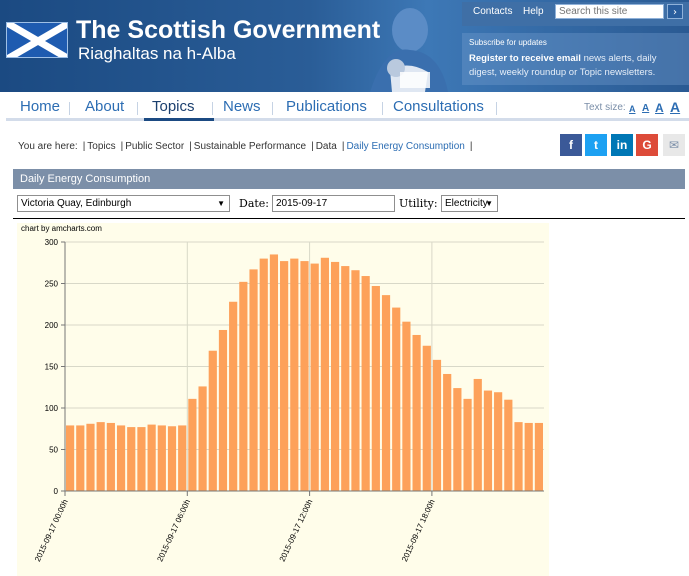  Describe the element at coordinates (493, 11) in the screenshot. I see `contacts-link: Contacts` at that location.